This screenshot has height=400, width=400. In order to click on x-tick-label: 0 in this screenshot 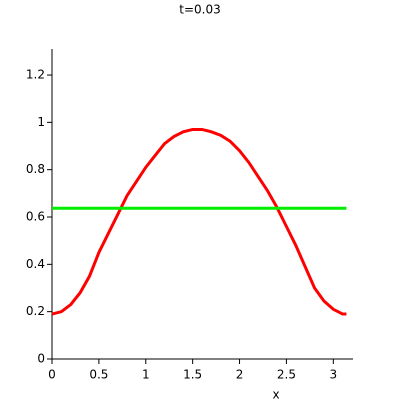, I will do `click(52, 375)`.